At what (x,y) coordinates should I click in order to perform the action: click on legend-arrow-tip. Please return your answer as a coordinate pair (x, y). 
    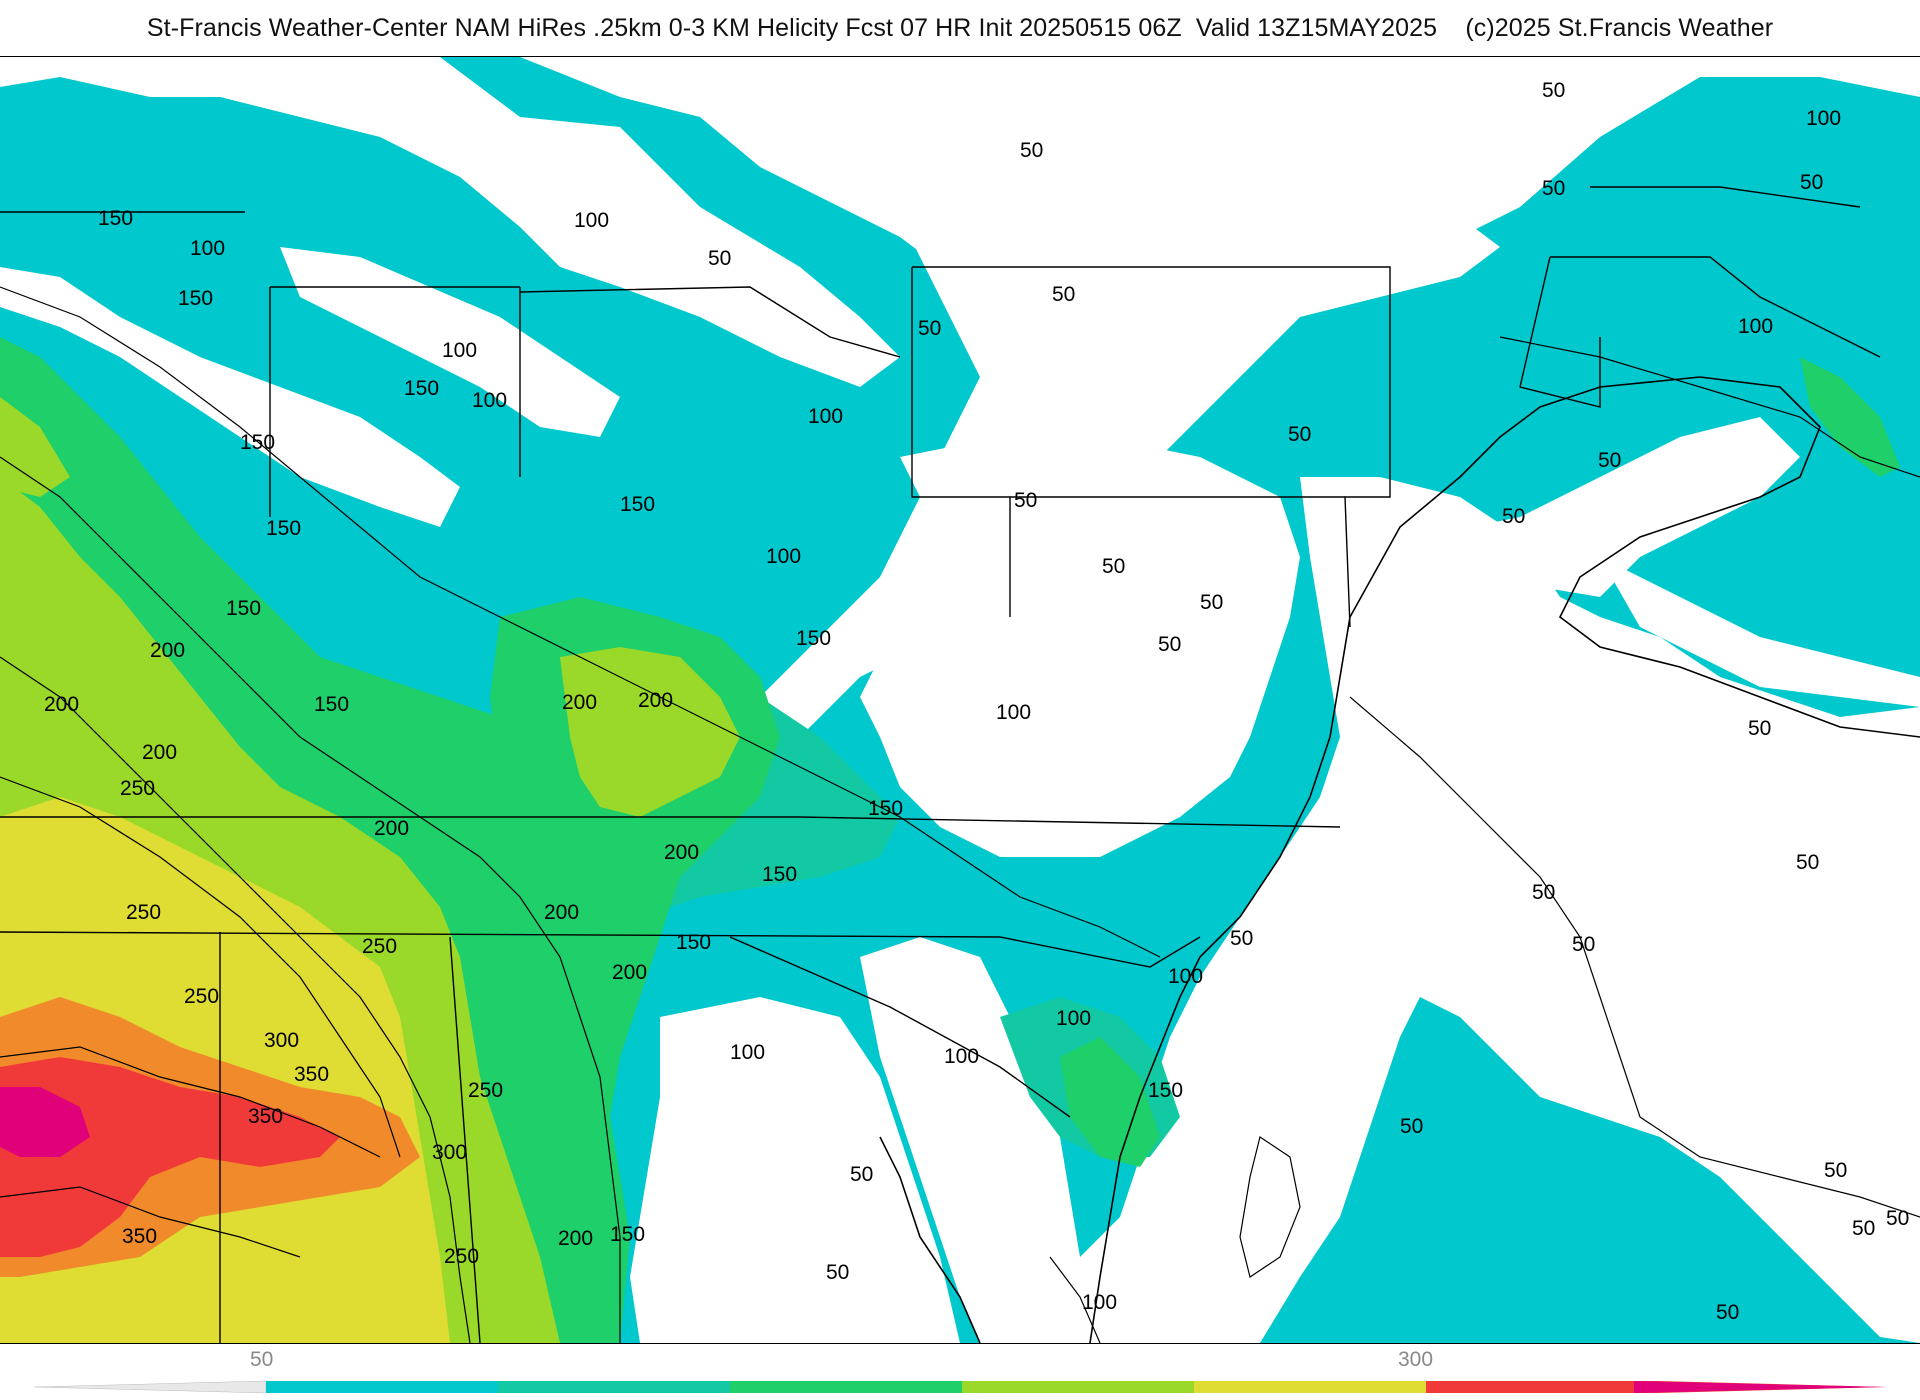
    Looking at the image, I should click on (1760, 1387).